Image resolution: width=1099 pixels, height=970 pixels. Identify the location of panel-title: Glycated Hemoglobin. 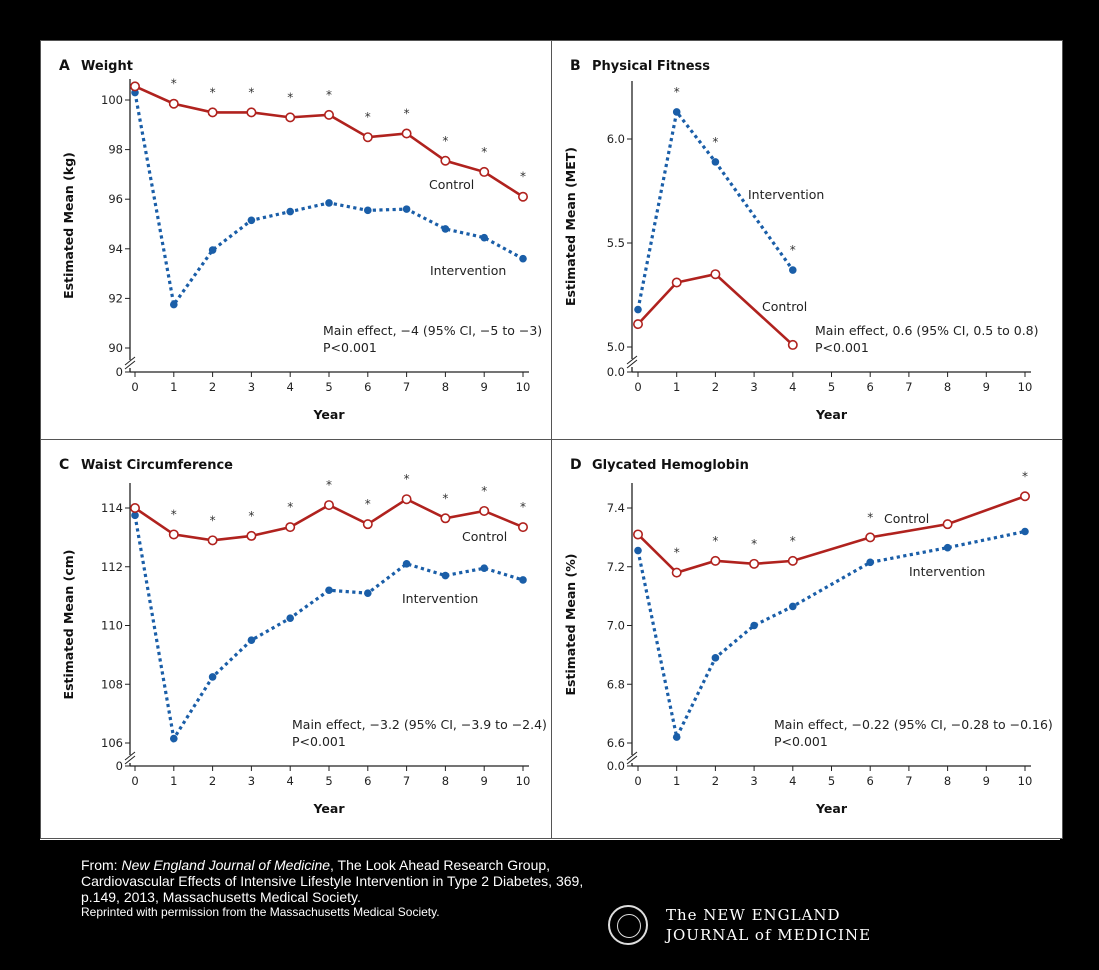
(670, 465).